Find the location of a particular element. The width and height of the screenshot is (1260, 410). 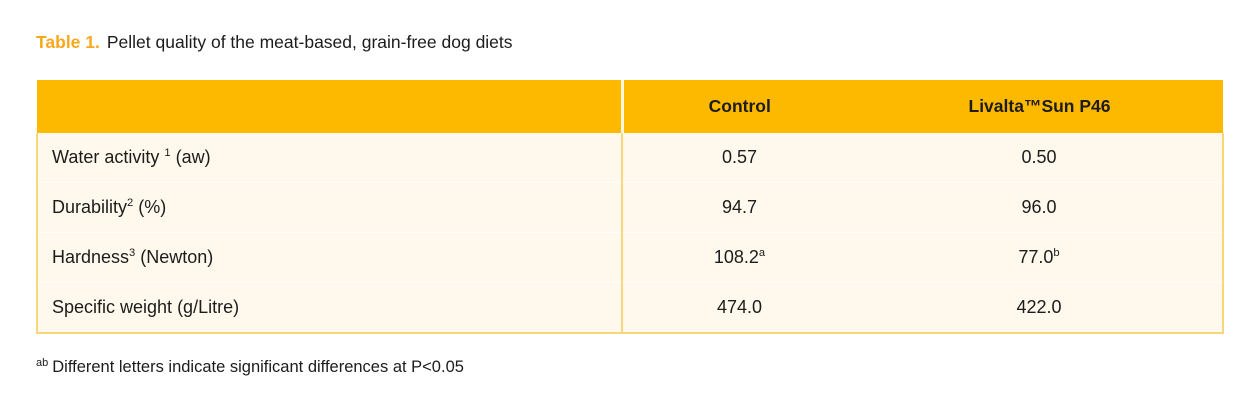

value-text: 96.0 is located at coordinates (1039, 207).